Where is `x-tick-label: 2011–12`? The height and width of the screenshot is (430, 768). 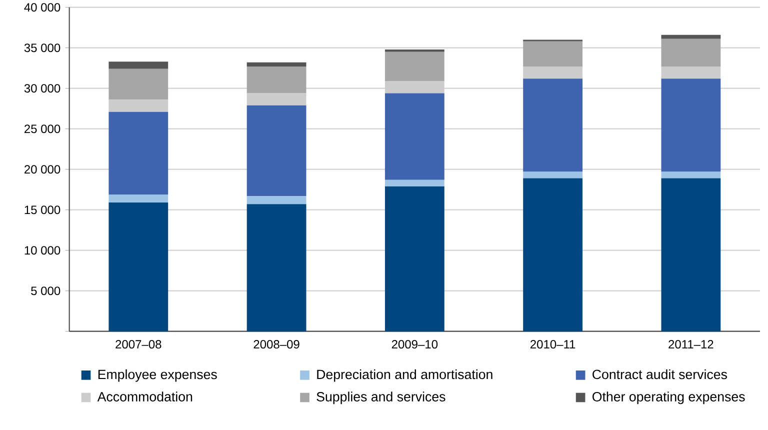 x-tick-label: 2011–12 is located at coordinates (691, 344).